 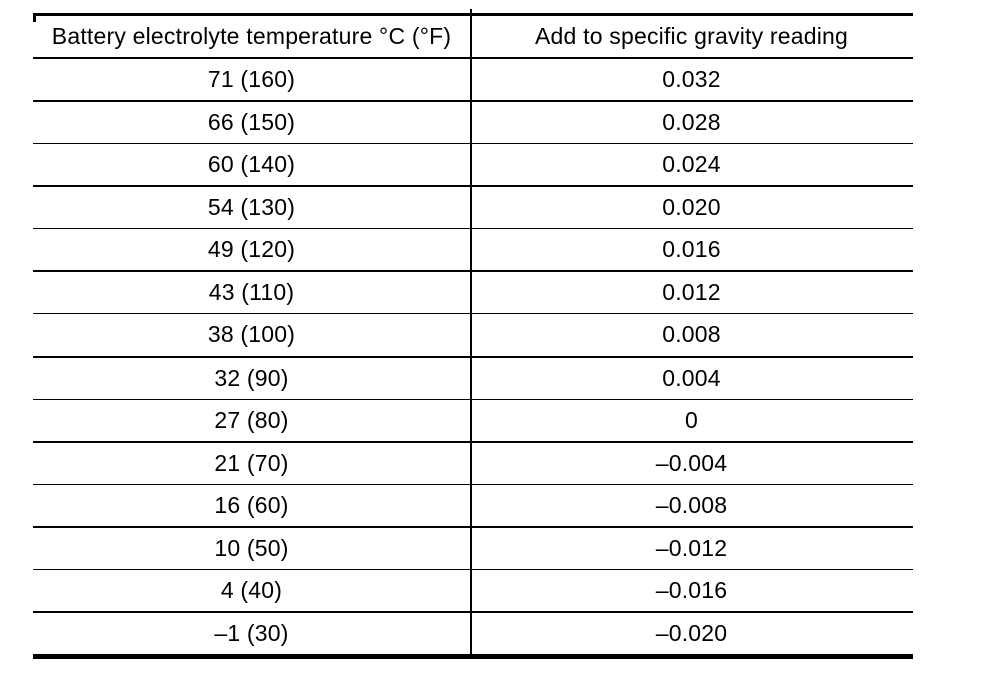 What do you see at coordinates (691, 122) in the screenshot?
I see `correction-cell: 0.028` at bounding box center [691, 122].